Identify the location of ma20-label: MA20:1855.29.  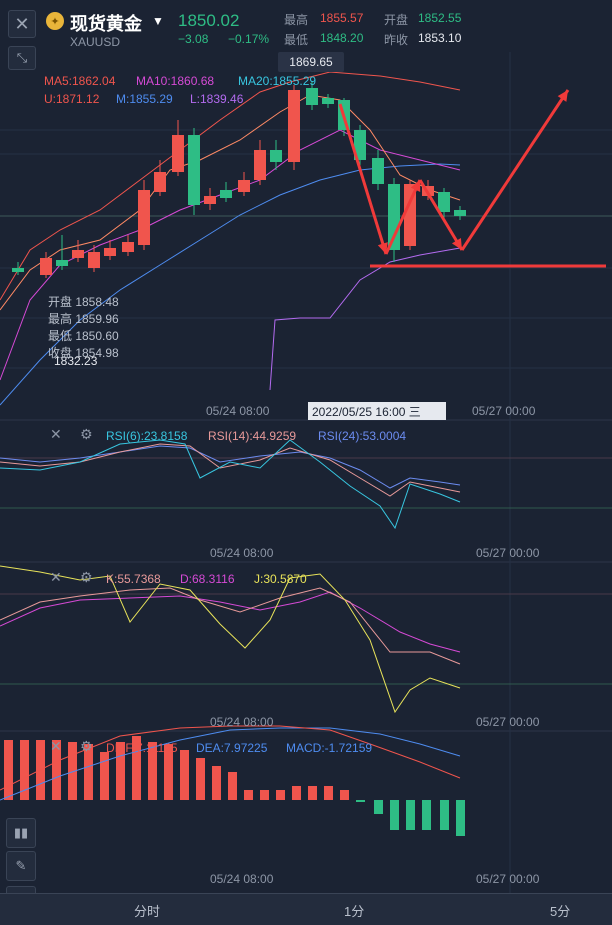
(277, 81).